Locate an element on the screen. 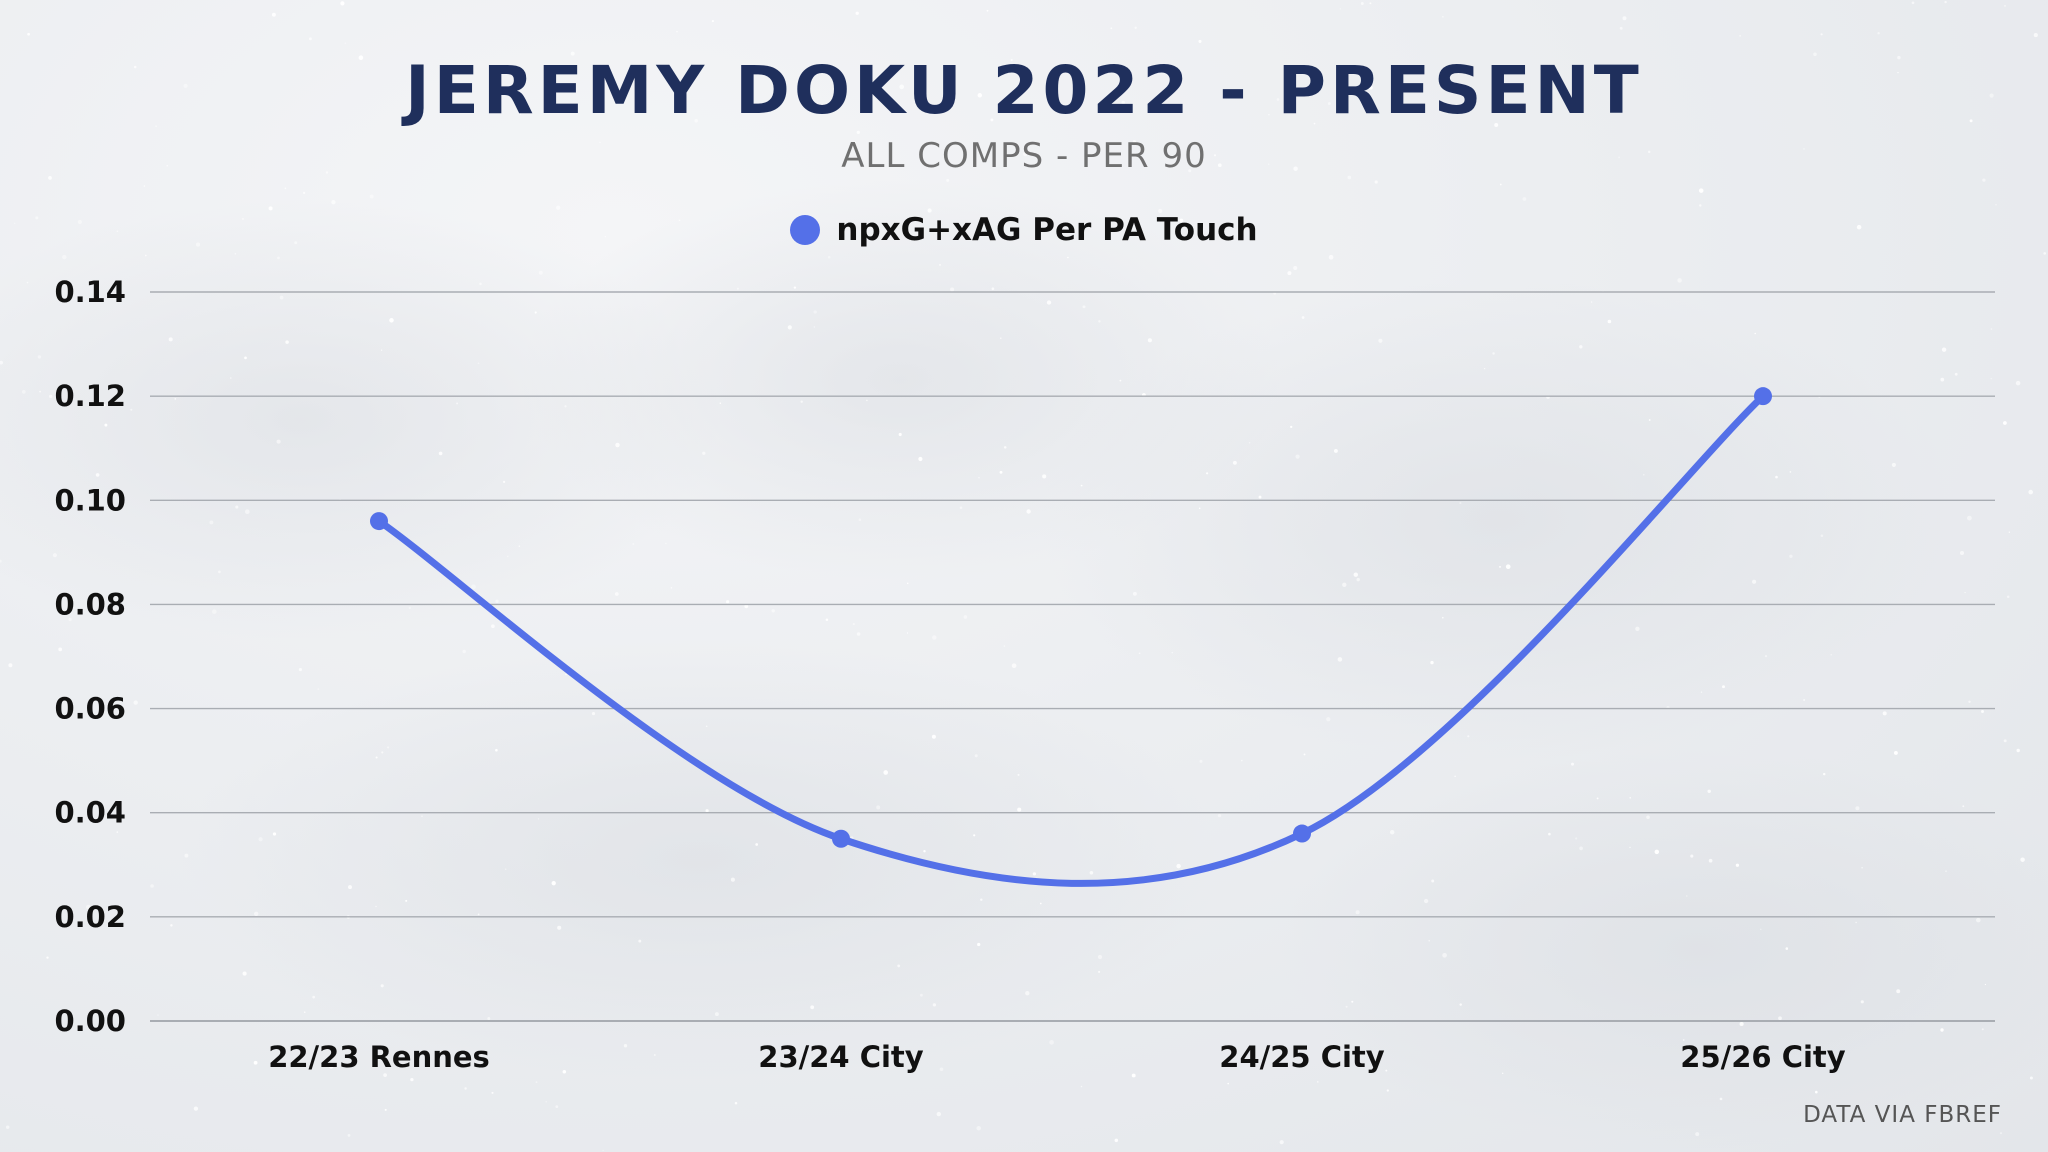 The width and height of the screenshot is (2048, 1152). x-tick-label: 23/24 City is located at coordinates (840, 1057).